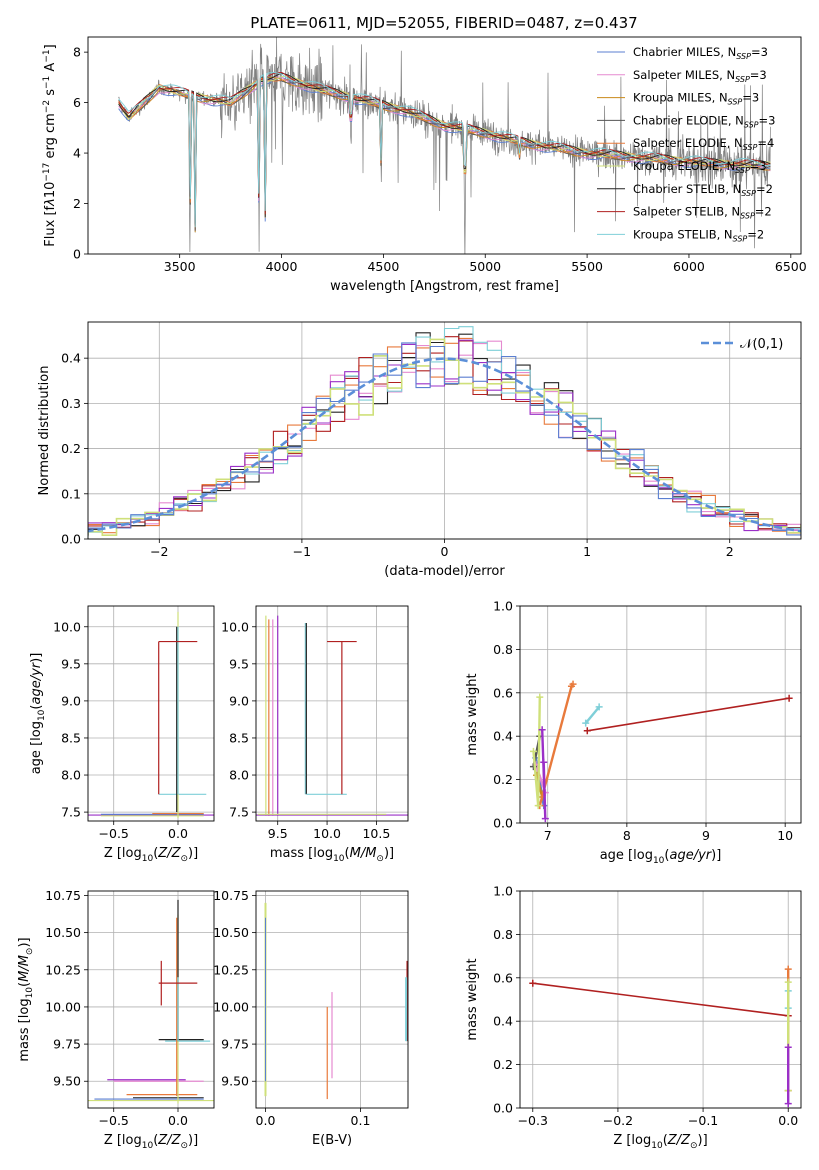  Describe the element at coordinates (180, 266) in the screenshot. I see `x-tick-label: 3500` at that location.